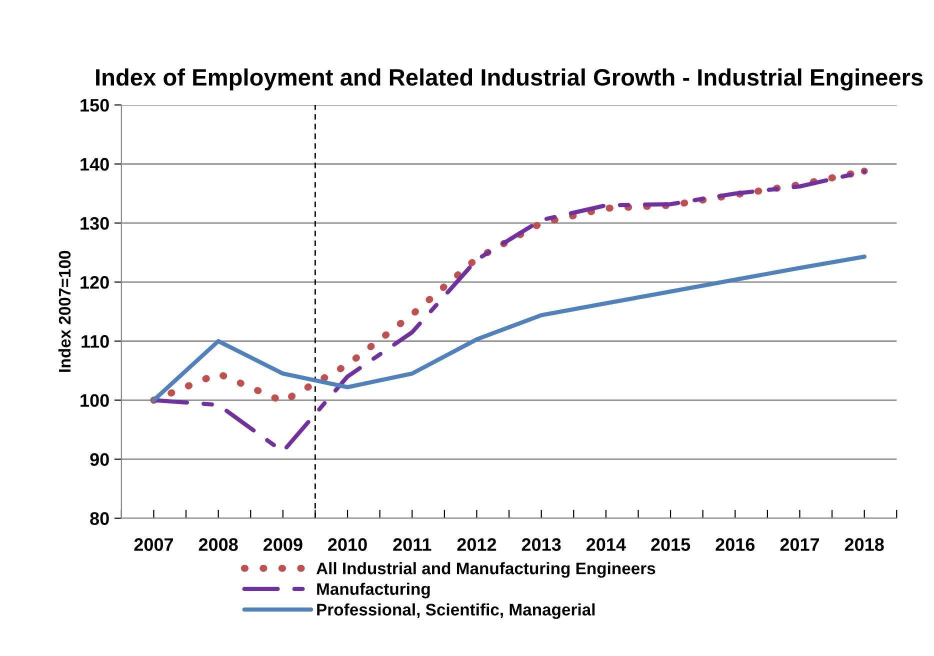  I want to click on legend-label: Manufacturing, so click(373, 590).